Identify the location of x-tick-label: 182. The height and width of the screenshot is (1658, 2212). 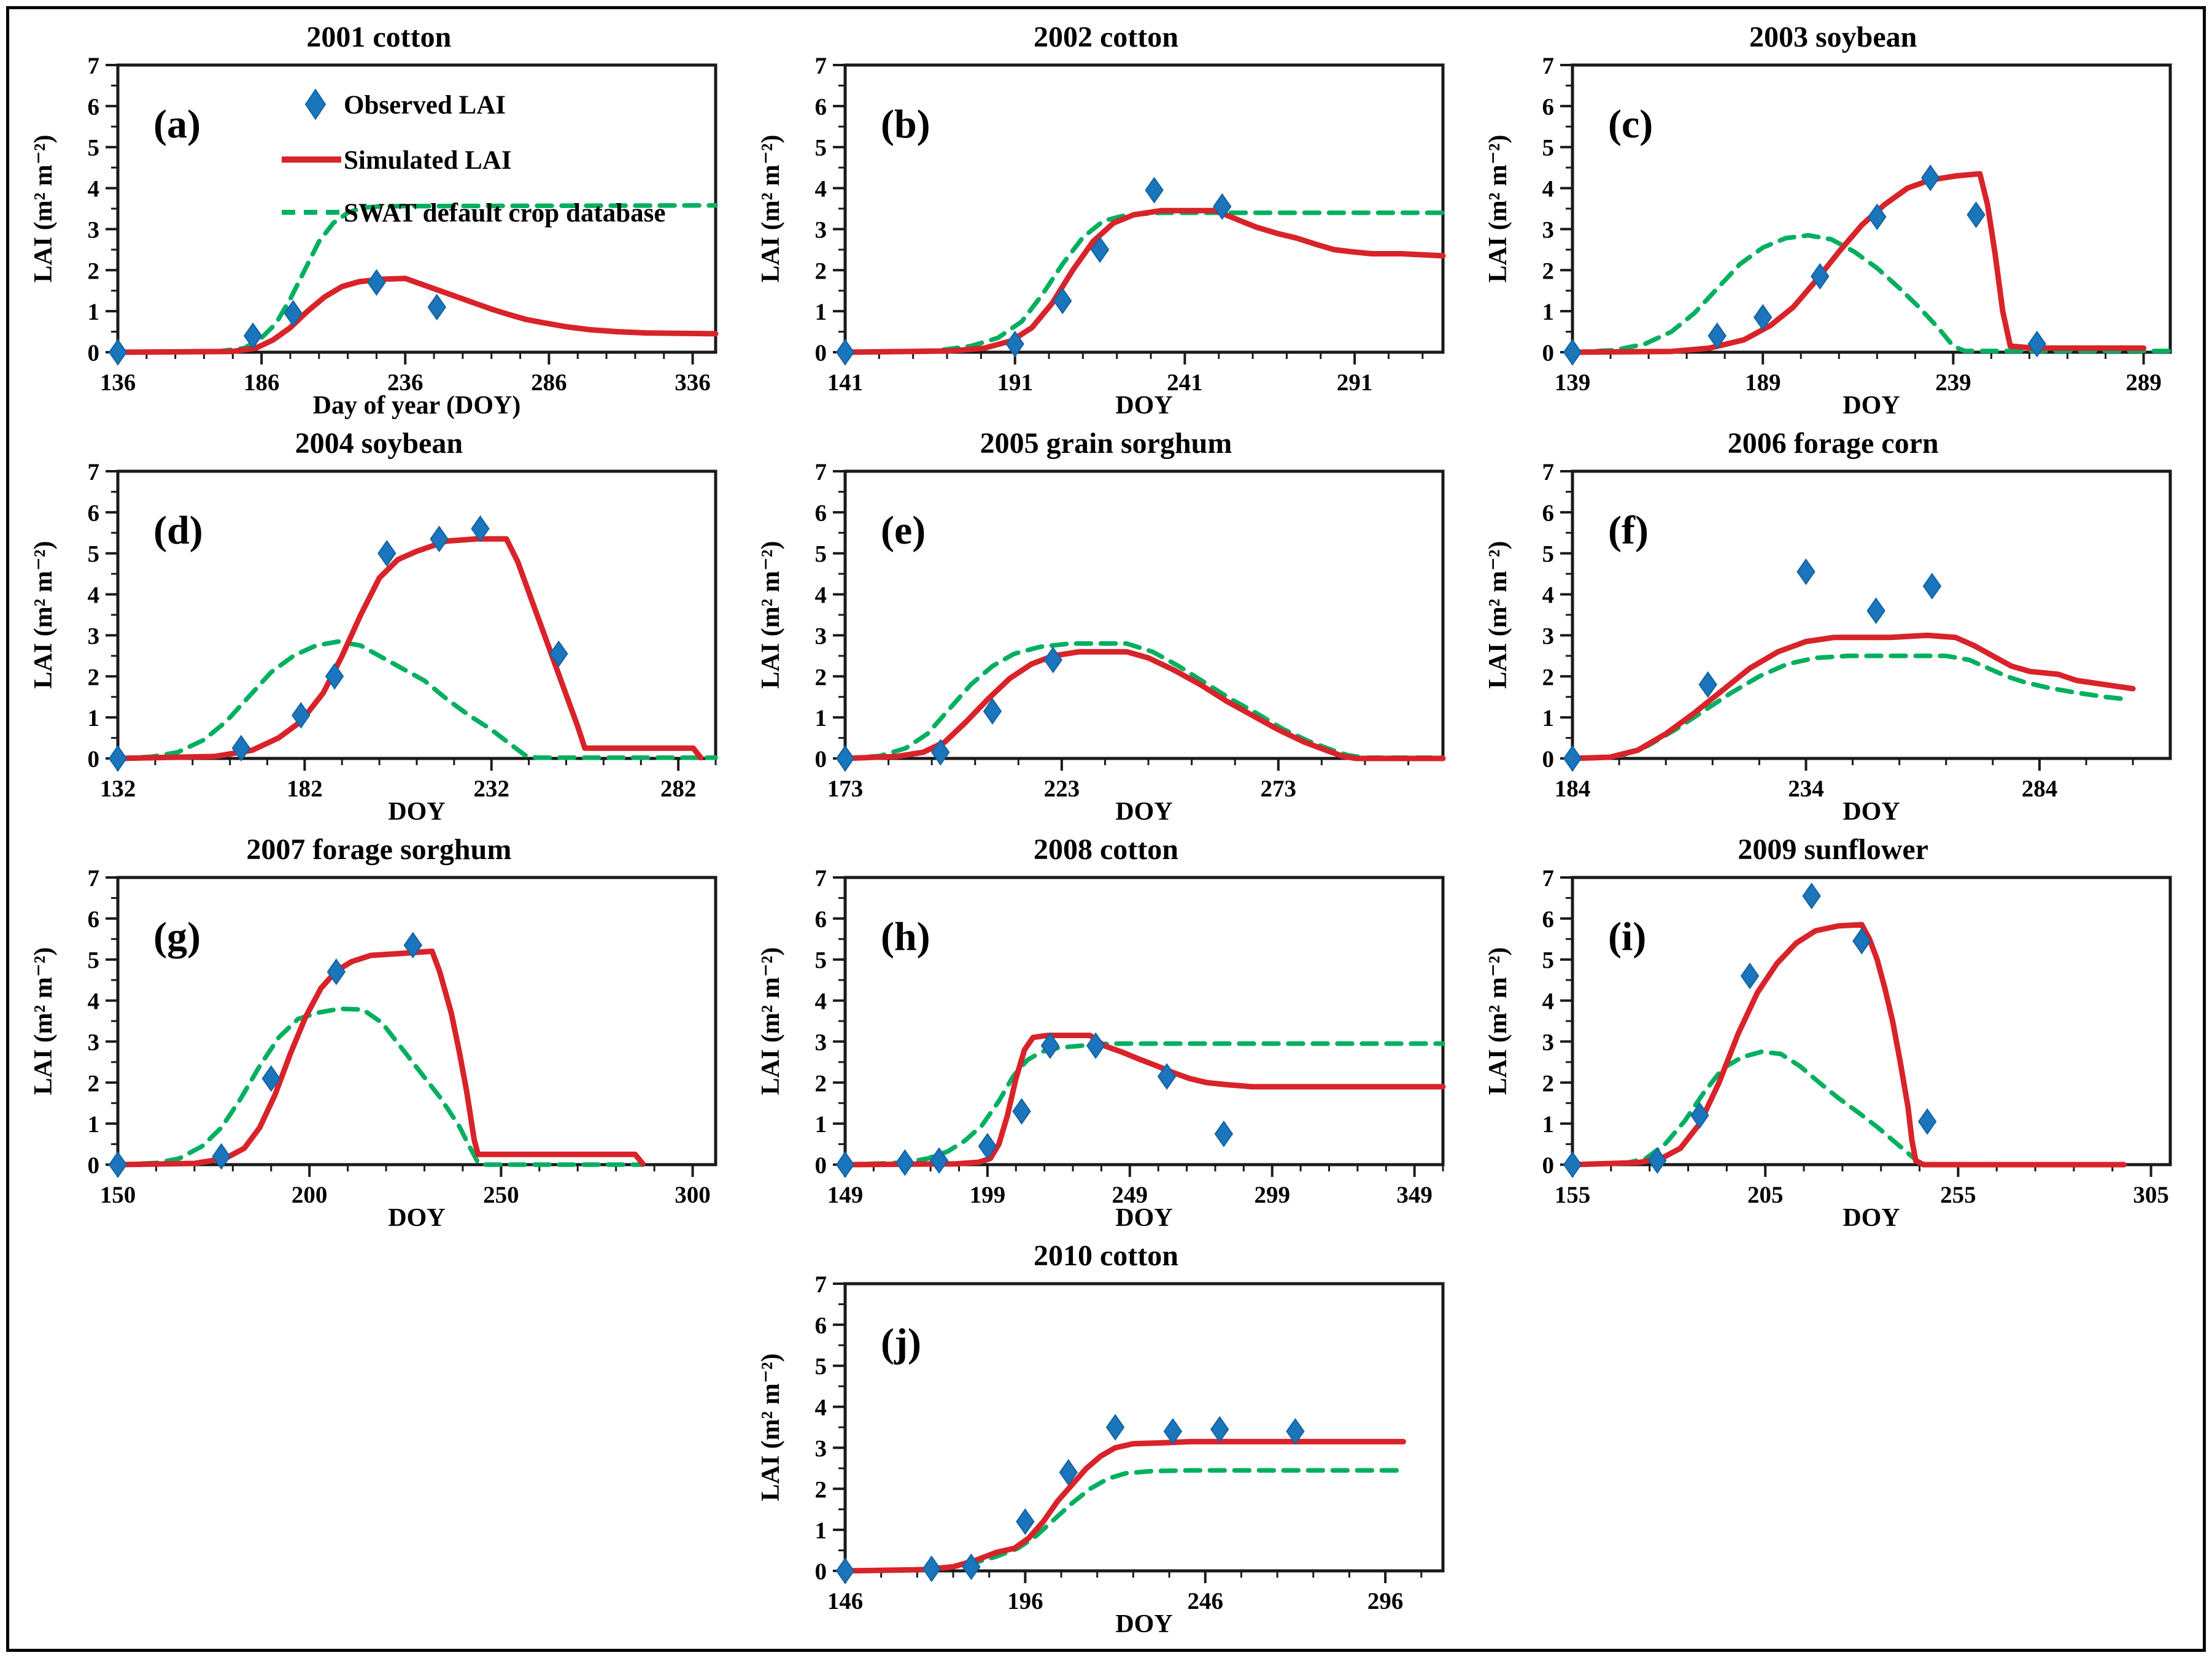
(305, 789).